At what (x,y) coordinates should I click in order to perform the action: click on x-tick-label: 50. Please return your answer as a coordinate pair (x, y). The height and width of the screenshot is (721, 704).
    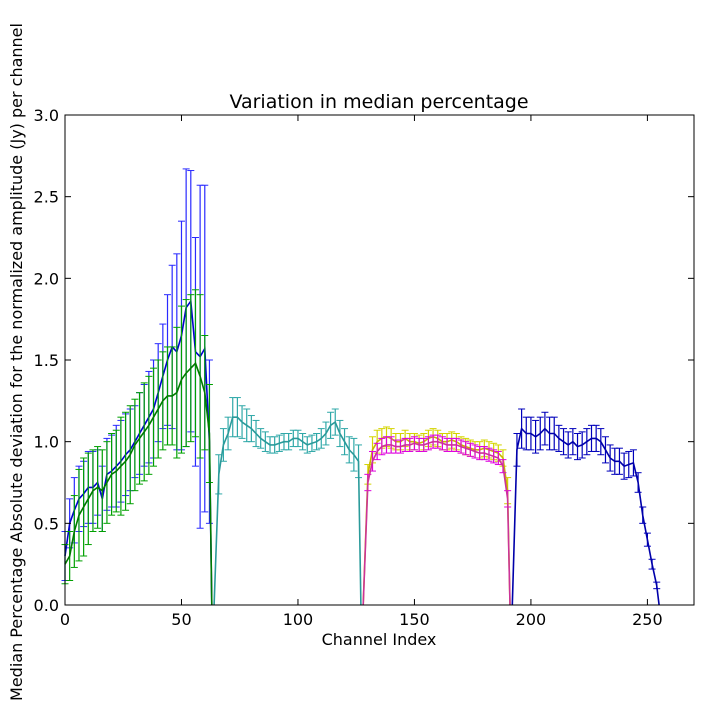
    Looking at the image, I should click on (181, 619).